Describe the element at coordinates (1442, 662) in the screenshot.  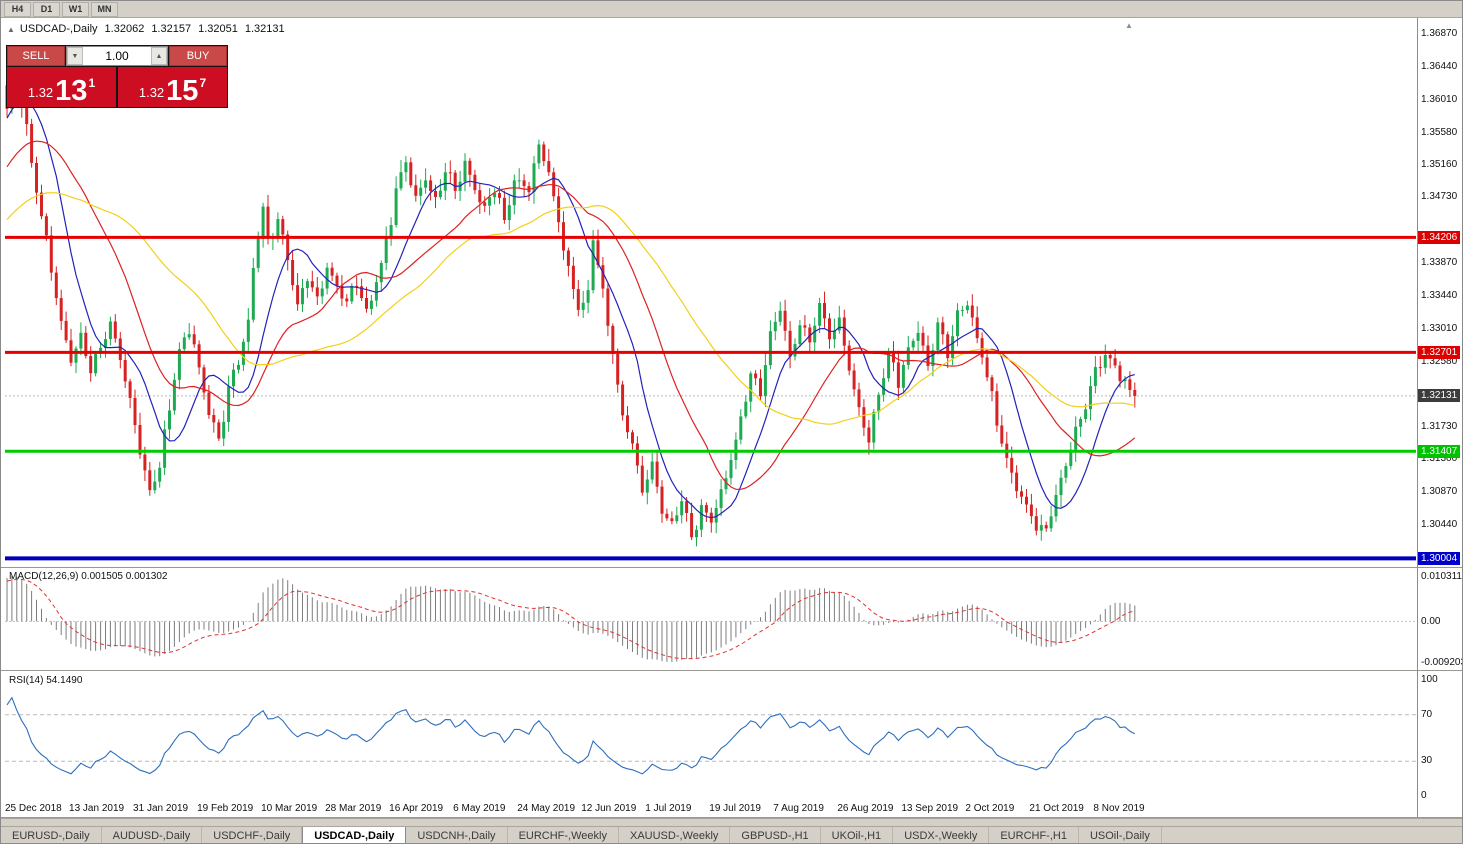
I see `macd-axis-label: -0.009203` at that location.